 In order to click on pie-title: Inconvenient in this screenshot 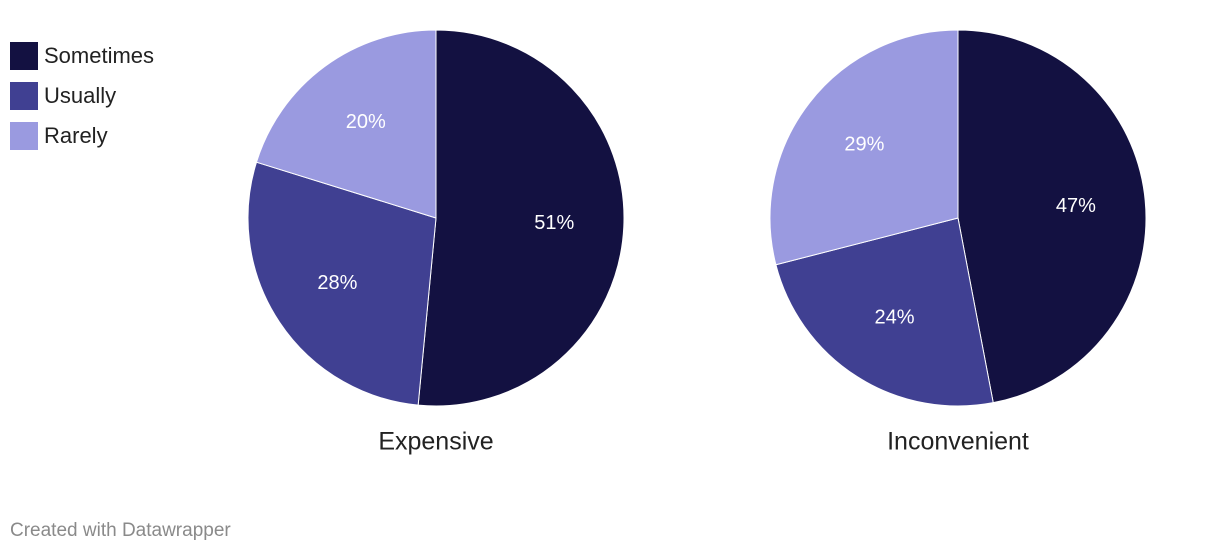, I will do `click(958, 442)`.